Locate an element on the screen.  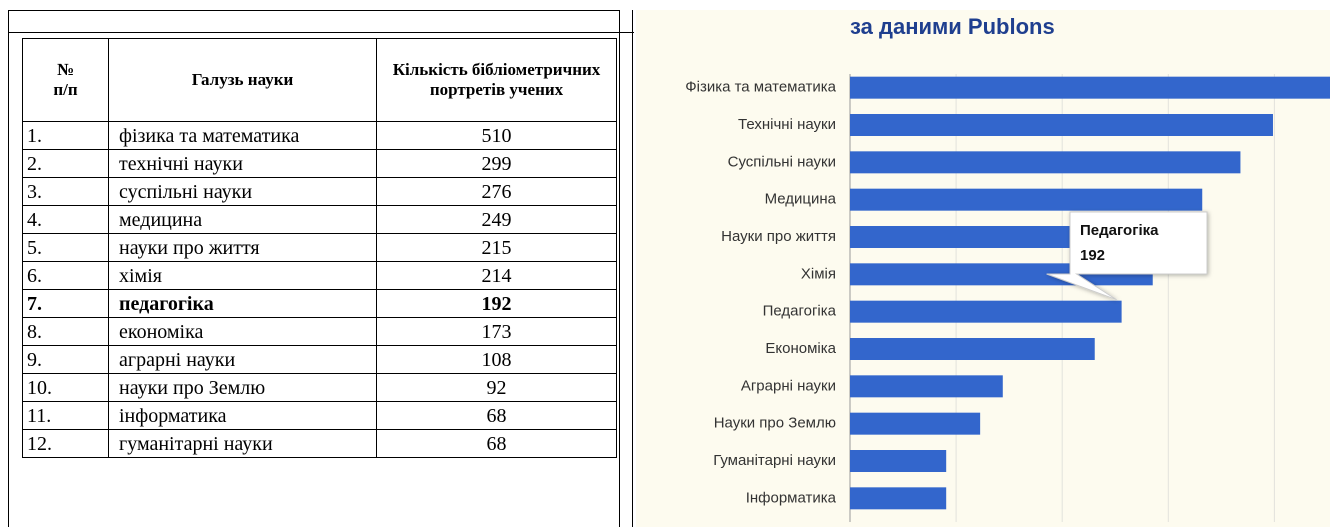
y-tick-label: Науки про Землю is located at coordinates (775, 423).